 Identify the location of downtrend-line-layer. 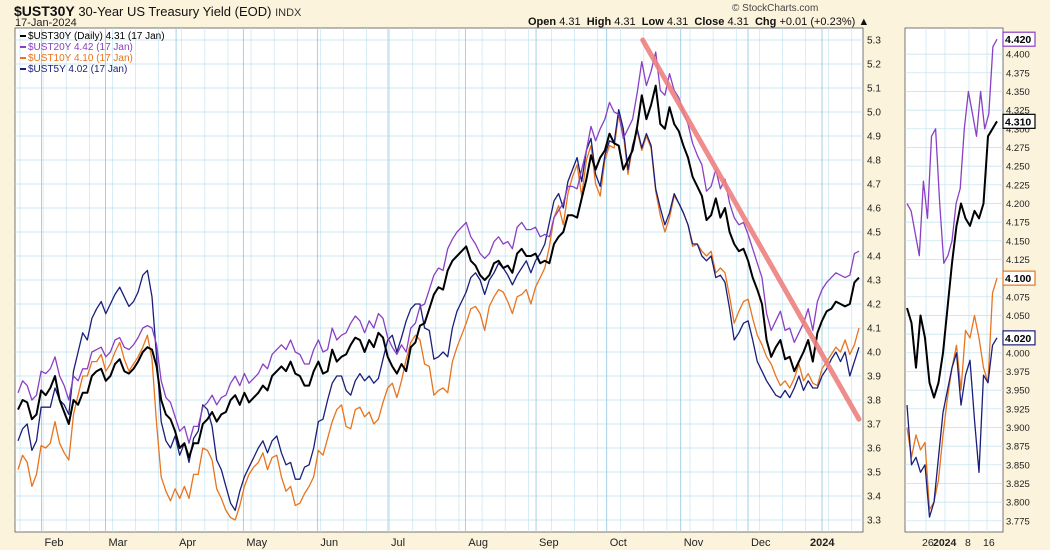
(751, 229).